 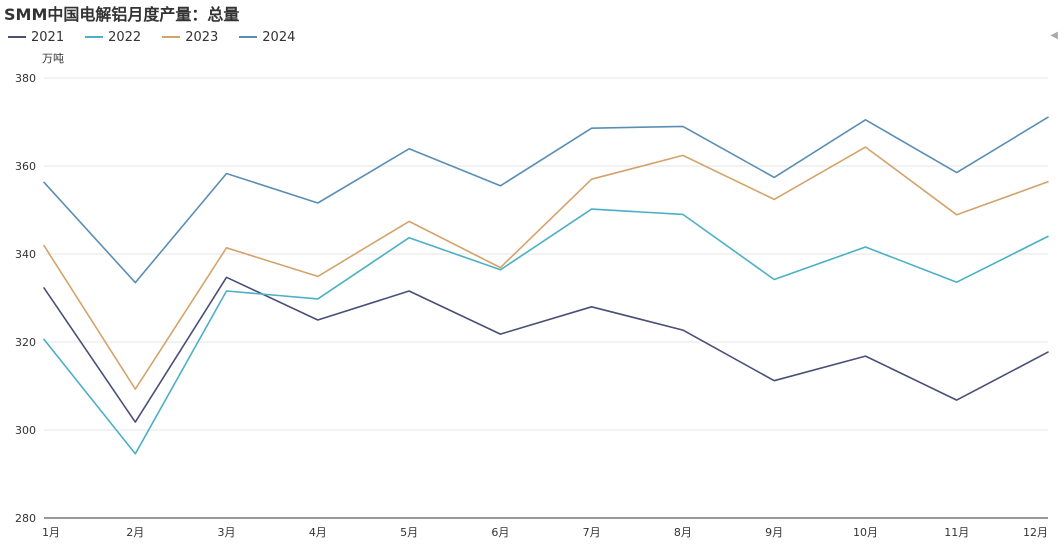 What do you see at coordinates (774, 532) in the screenshot?
I see `x-tick-label: 9月` at bounding box center [774, 532].